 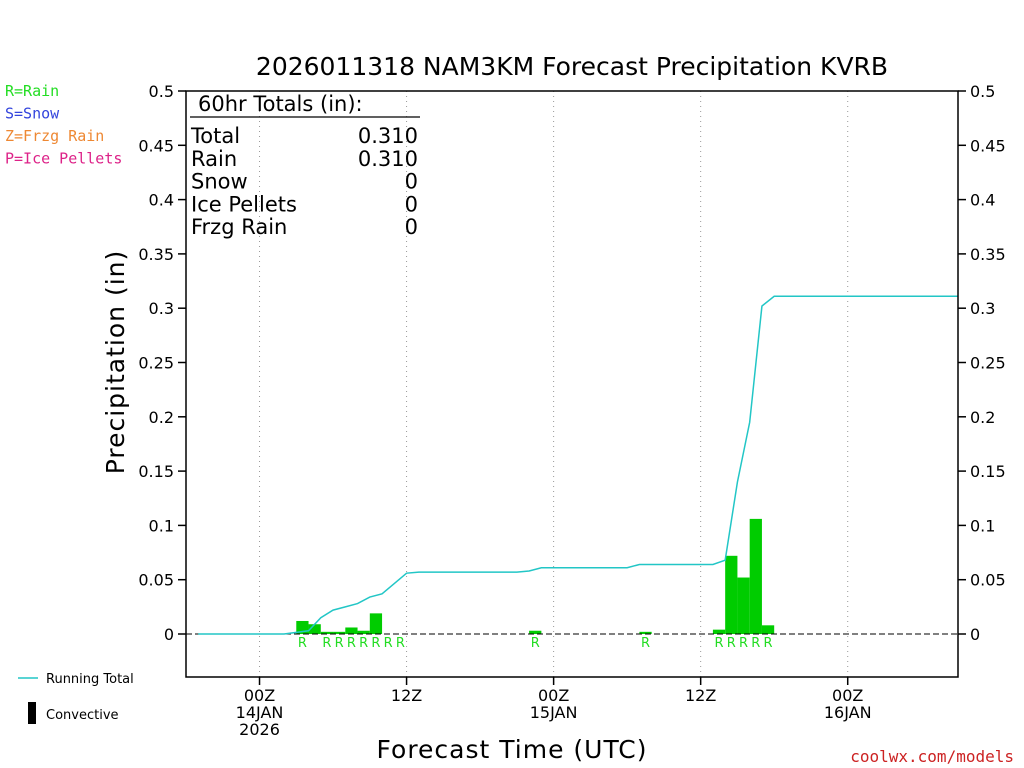 I want to click on ptype-legend: R=Rain S=Snow Z=Frzg Rain P=Ice Pellets, so click(x=63, y=125).